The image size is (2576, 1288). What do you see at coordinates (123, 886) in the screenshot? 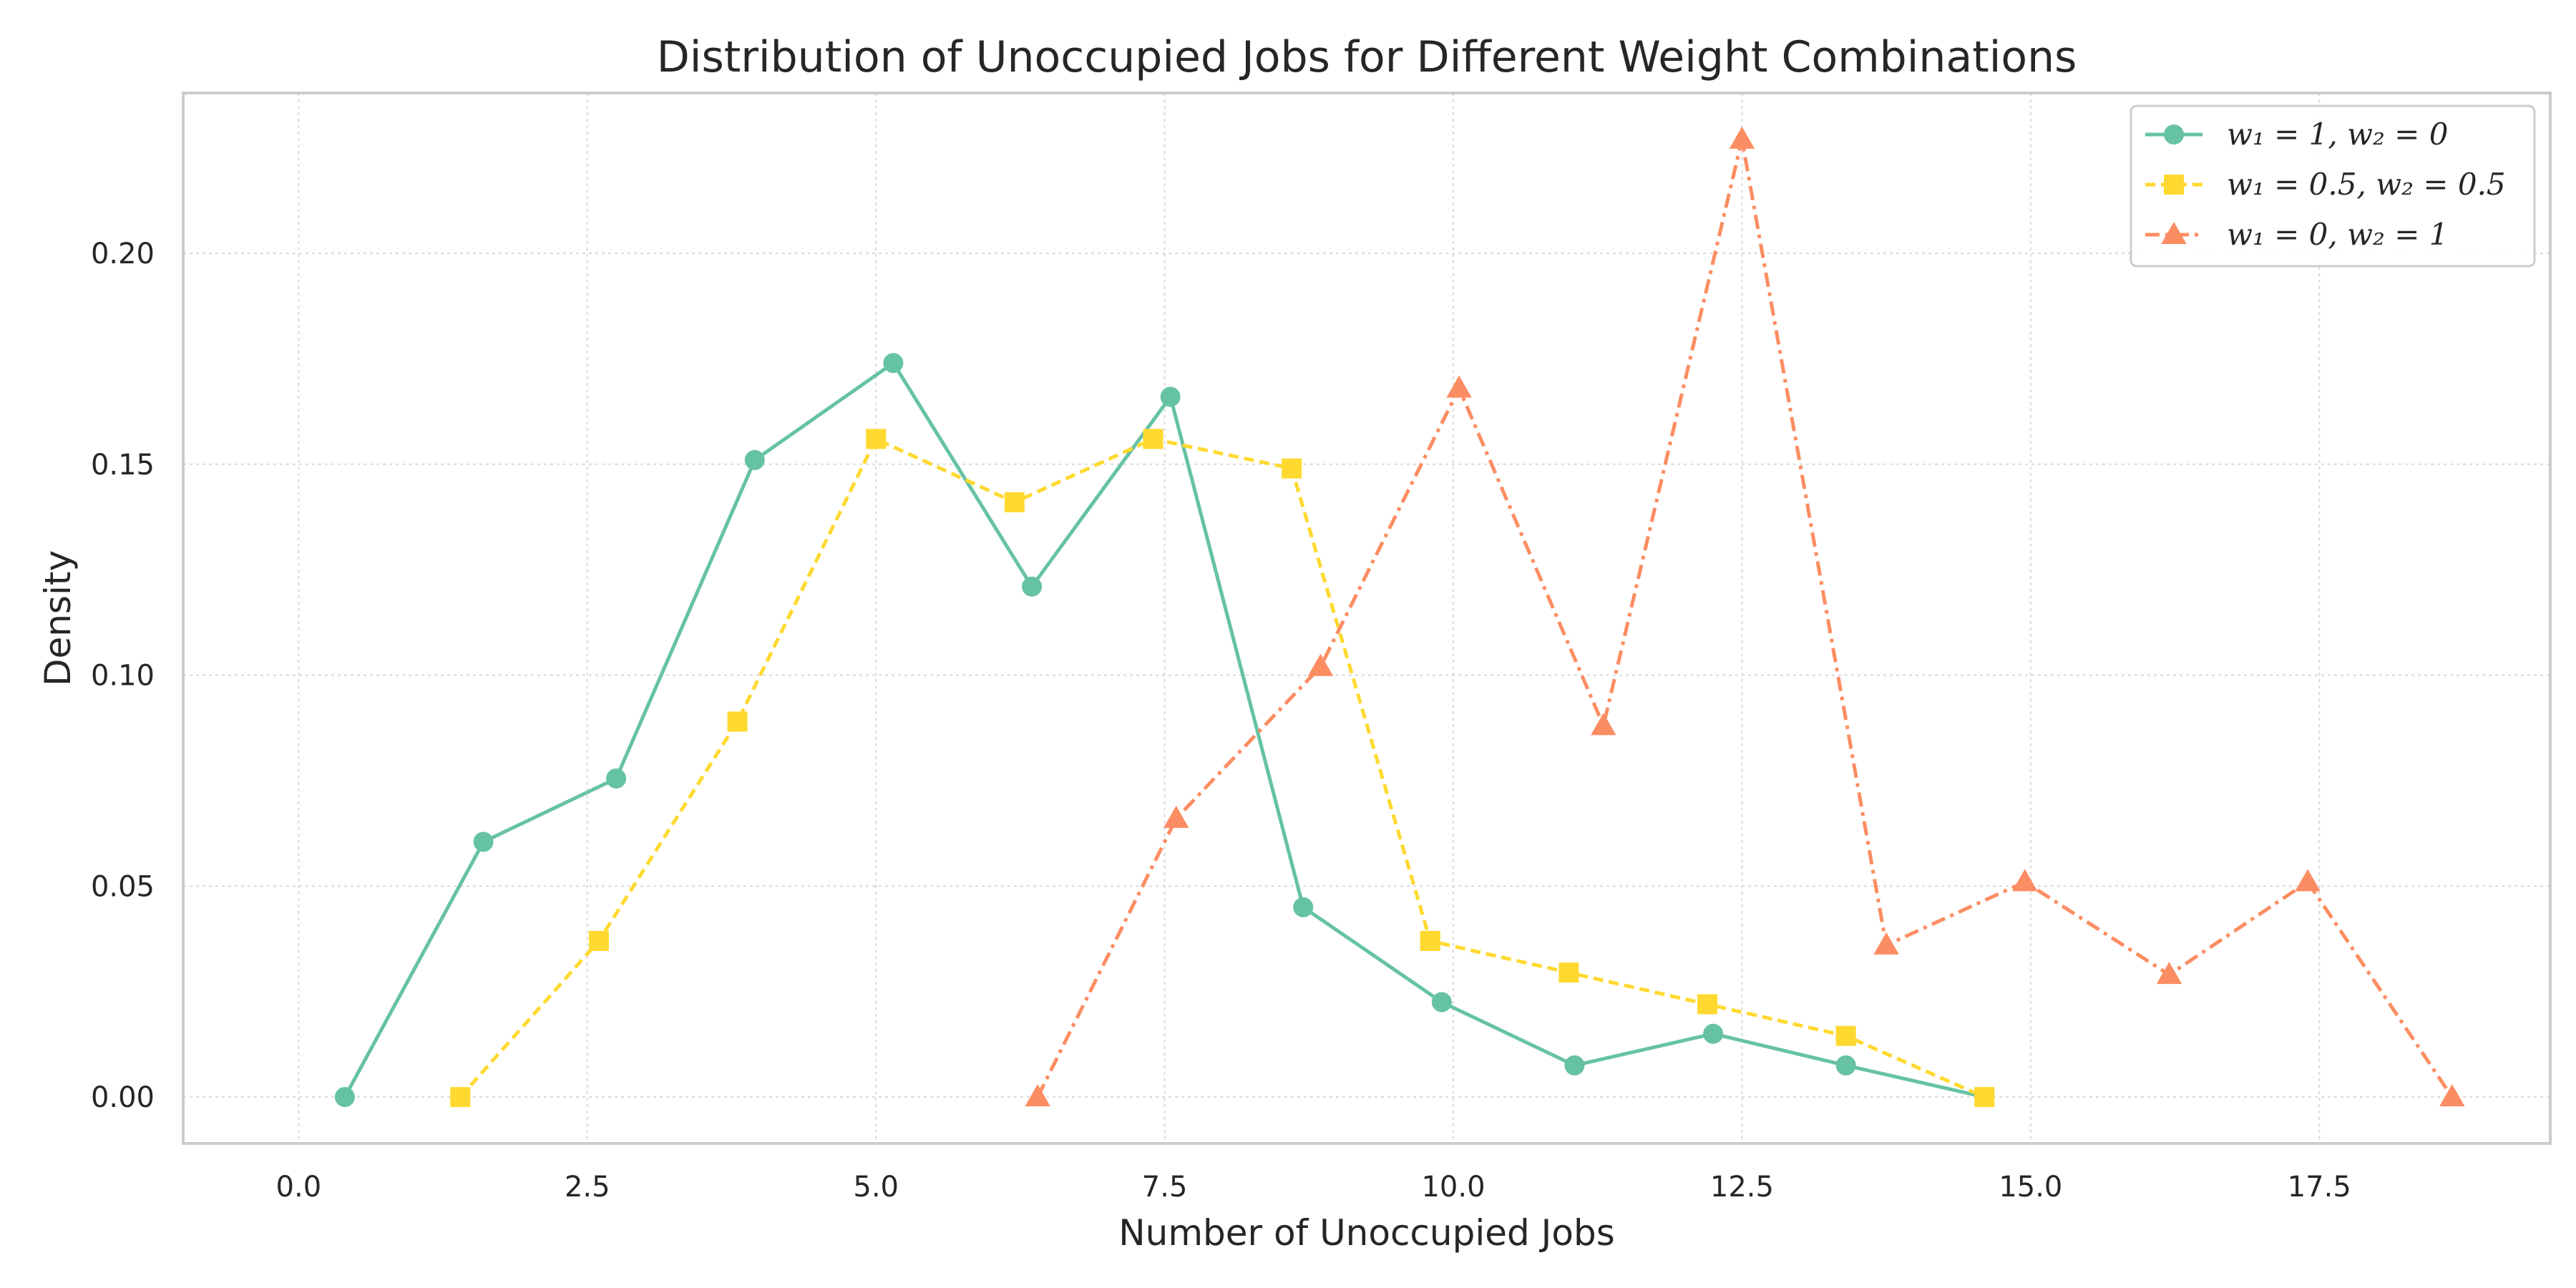
I see `y-tick-label: 0.05` at bounding box center [123, 886].